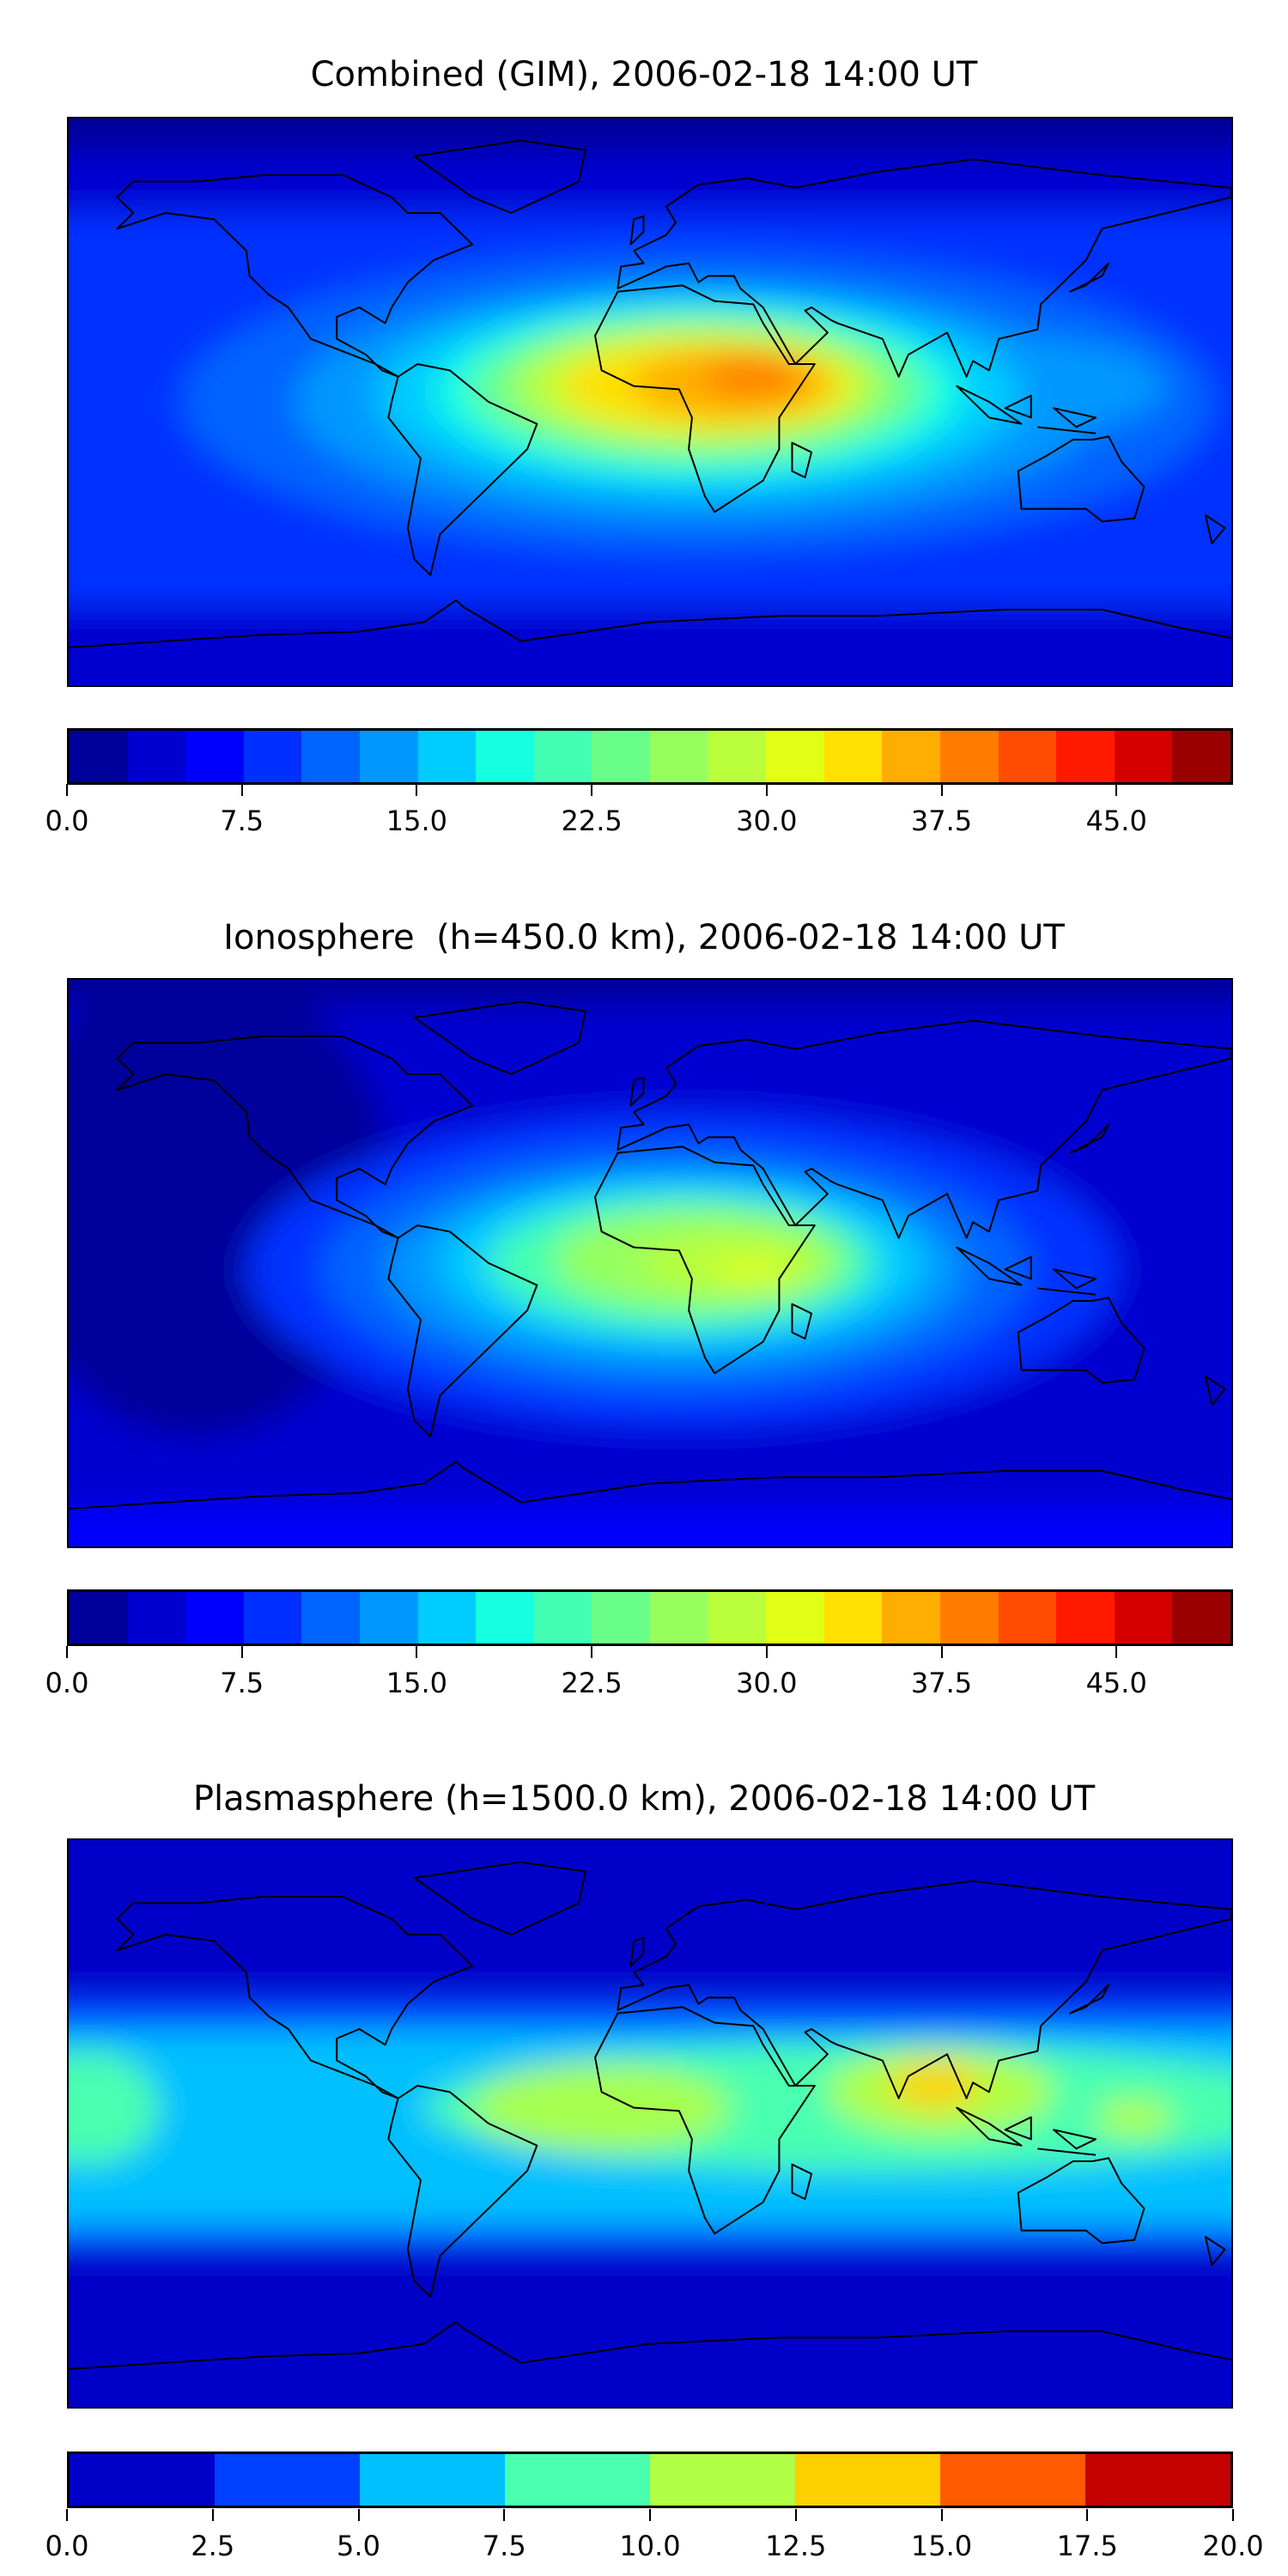 This screenshot has height=2576, width=1288. Describe the element at coordinates (796, 2546) in the screenshot. I see `colorbar-tick-label: 12.5` at that location.